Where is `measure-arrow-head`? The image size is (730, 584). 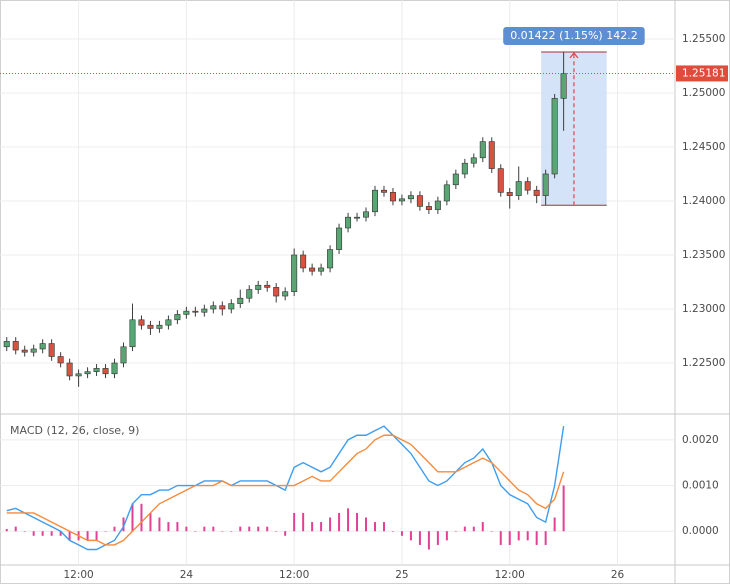 measure-arrow-head is located at coordinates (574, 55).